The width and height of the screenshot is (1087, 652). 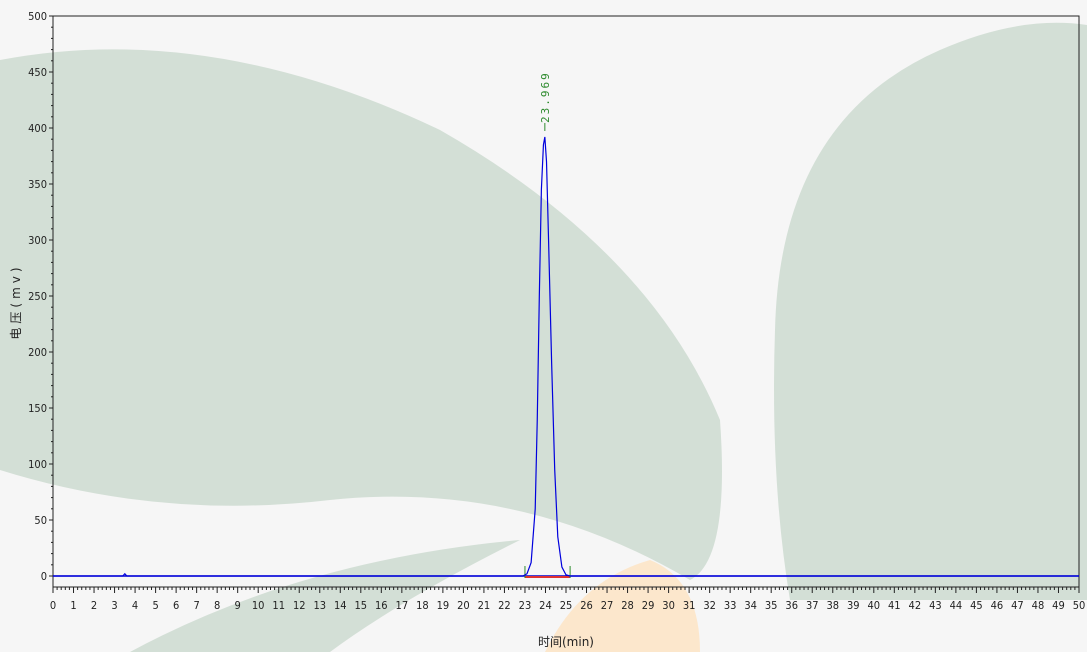 I want to click on x-tick-label: 10, so click(x=258, y=605).